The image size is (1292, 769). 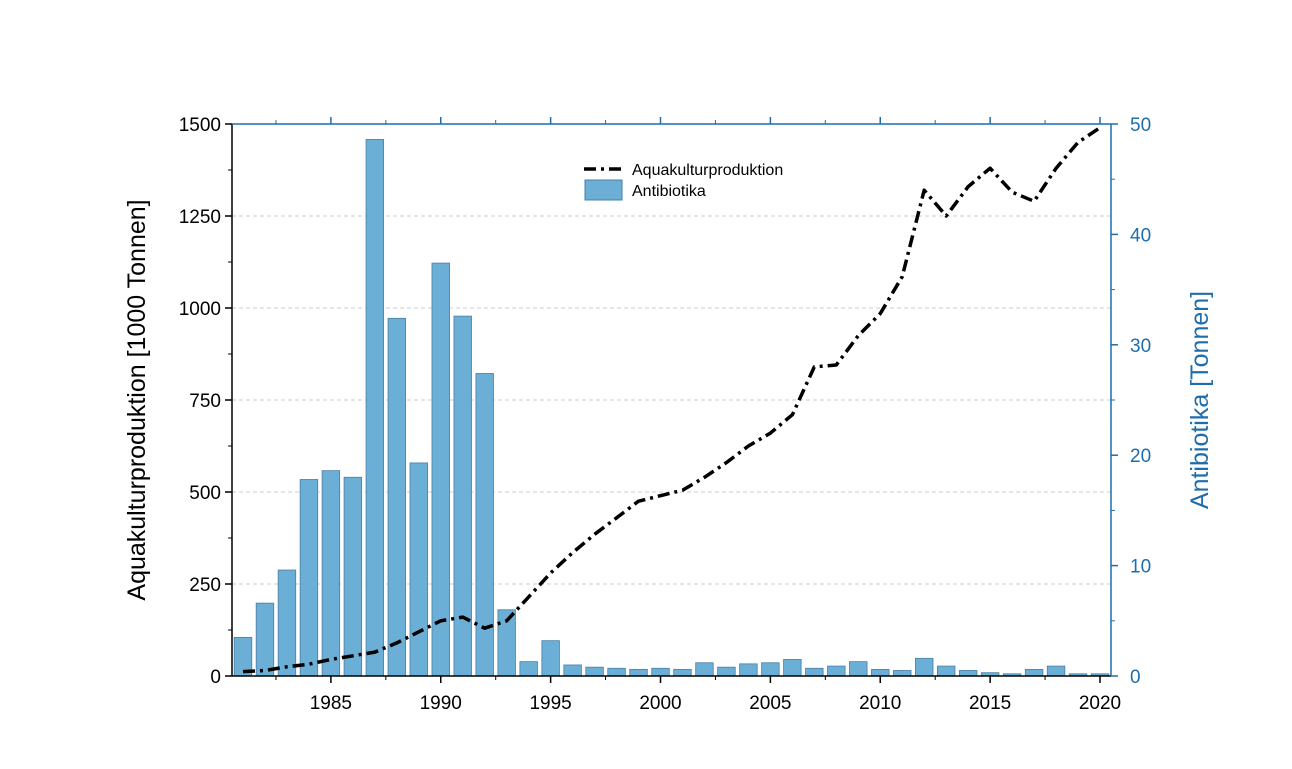 I want to click on x-tick-label: 1990, so click(x=441, y=703).